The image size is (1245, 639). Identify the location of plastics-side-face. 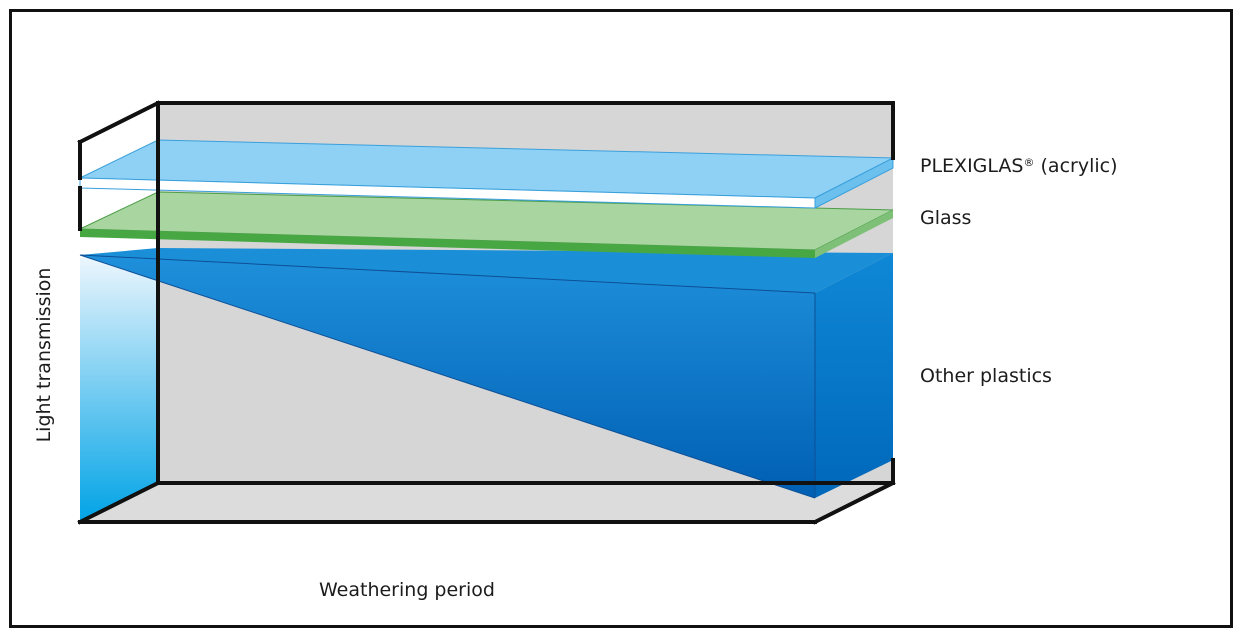
(854, 375).